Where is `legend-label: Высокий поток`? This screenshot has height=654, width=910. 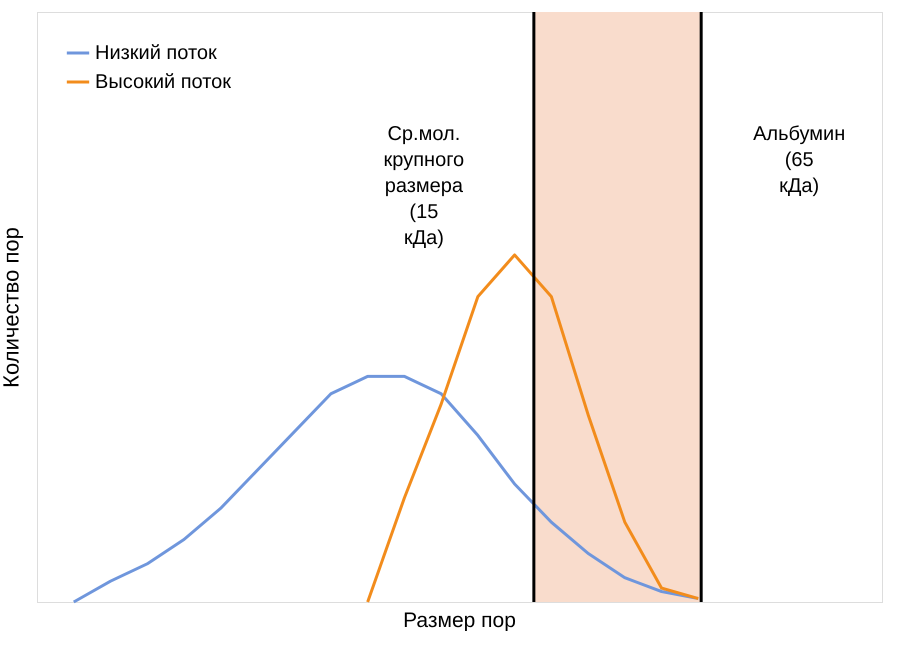 legend-label: Высокий поток is located at coordinates (163, 82).